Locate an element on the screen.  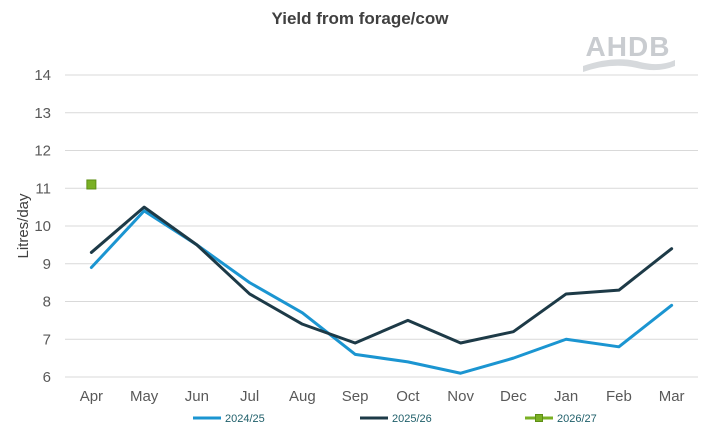
x-tick-label: Dec is located at coordinates (513, 396).